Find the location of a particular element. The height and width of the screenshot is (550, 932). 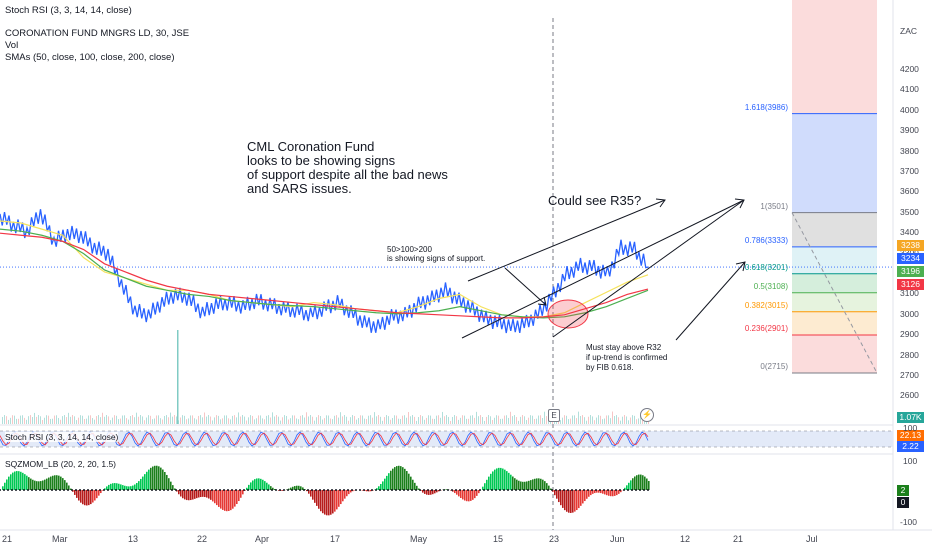

sqzmom-label: SQZMOM_LB (20, 2, 20, 1.5) is located at coordinates (61, 464).